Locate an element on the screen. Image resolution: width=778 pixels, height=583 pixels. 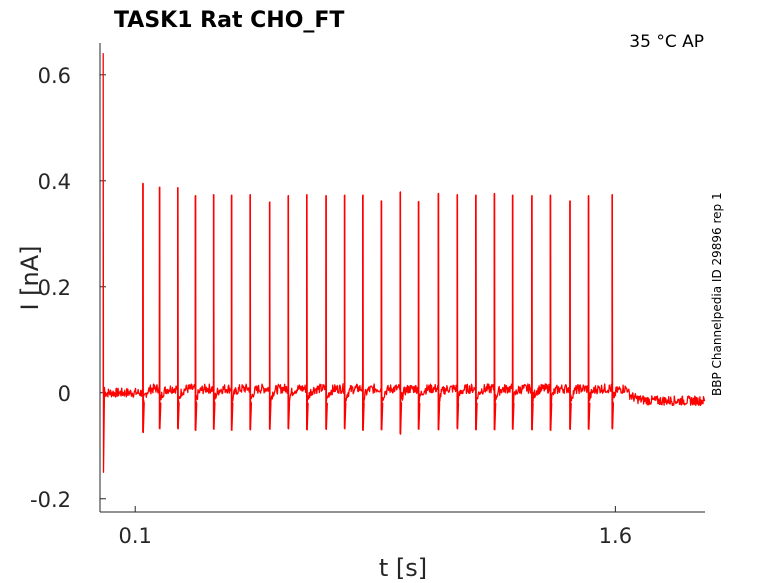
side-label: BBP Channelpedia ID 29896 rep 1 is located at coordinates (717, 294).